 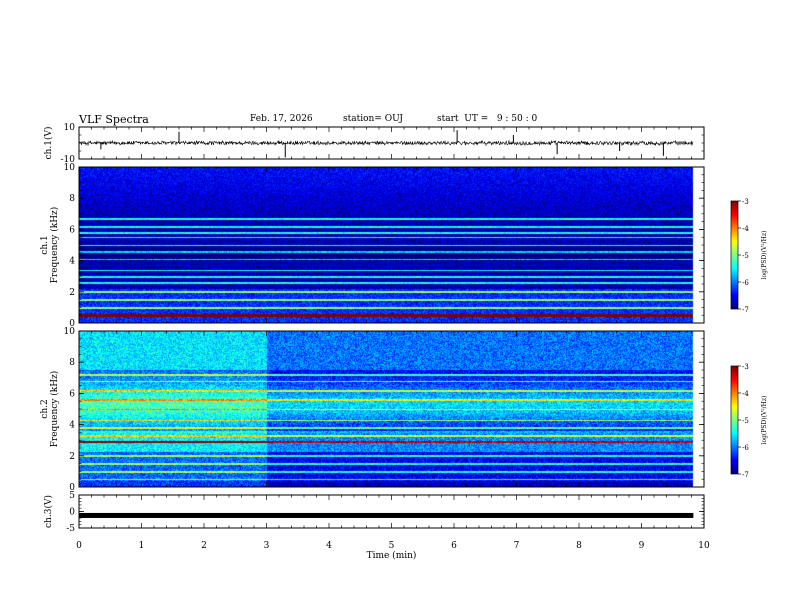 I want to click on ch2-channel-label: ch.2, so click(x=45, y=408).